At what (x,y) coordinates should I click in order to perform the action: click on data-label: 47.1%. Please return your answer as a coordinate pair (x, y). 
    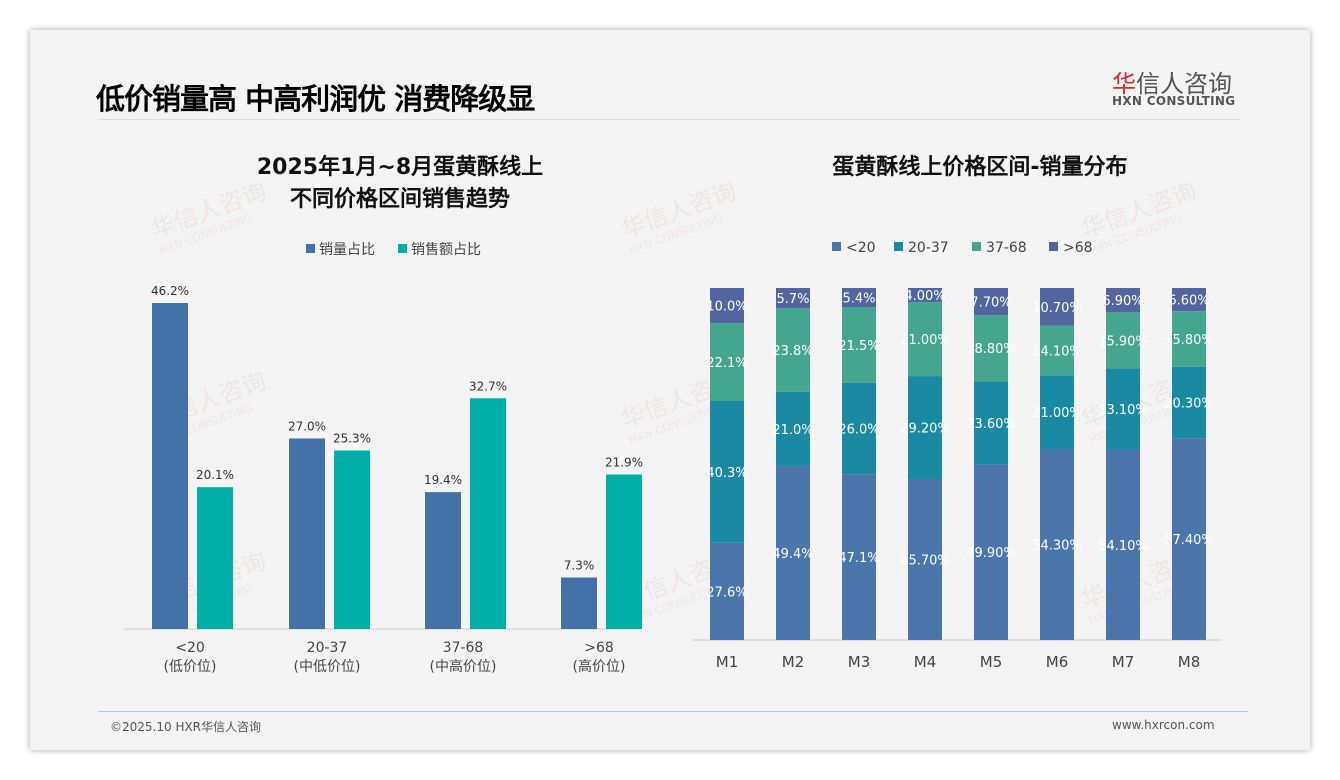
    Looking at the image, I should click on (858, 558).